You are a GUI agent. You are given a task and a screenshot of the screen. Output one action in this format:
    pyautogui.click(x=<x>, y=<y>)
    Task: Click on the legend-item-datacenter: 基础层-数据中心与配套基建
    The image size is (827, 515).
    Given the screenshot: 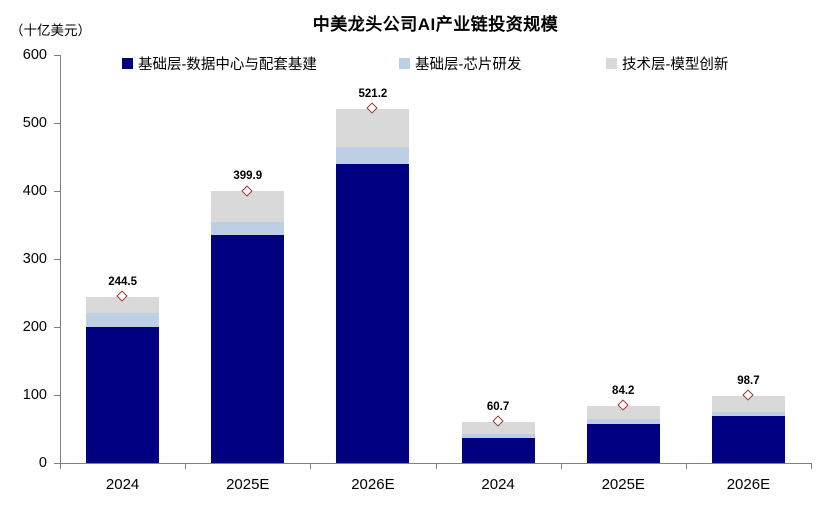 What is the action you would take?
    pyautogui.click(x=219, y=63)
    